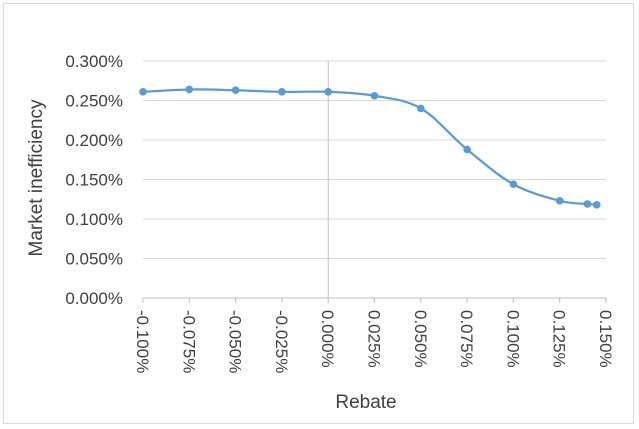  I want to click on y-tick-label: 0.300%, so click(94, 61).